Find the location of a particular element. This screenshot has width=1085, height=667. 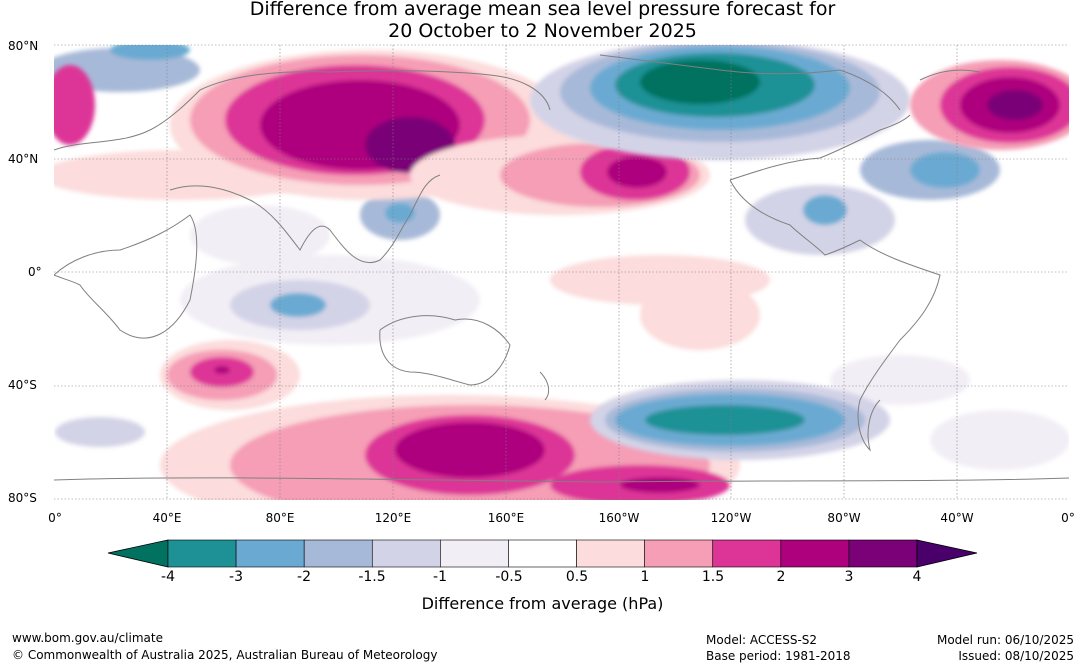

colorbar-swatches is located at coordinates (542, 553).